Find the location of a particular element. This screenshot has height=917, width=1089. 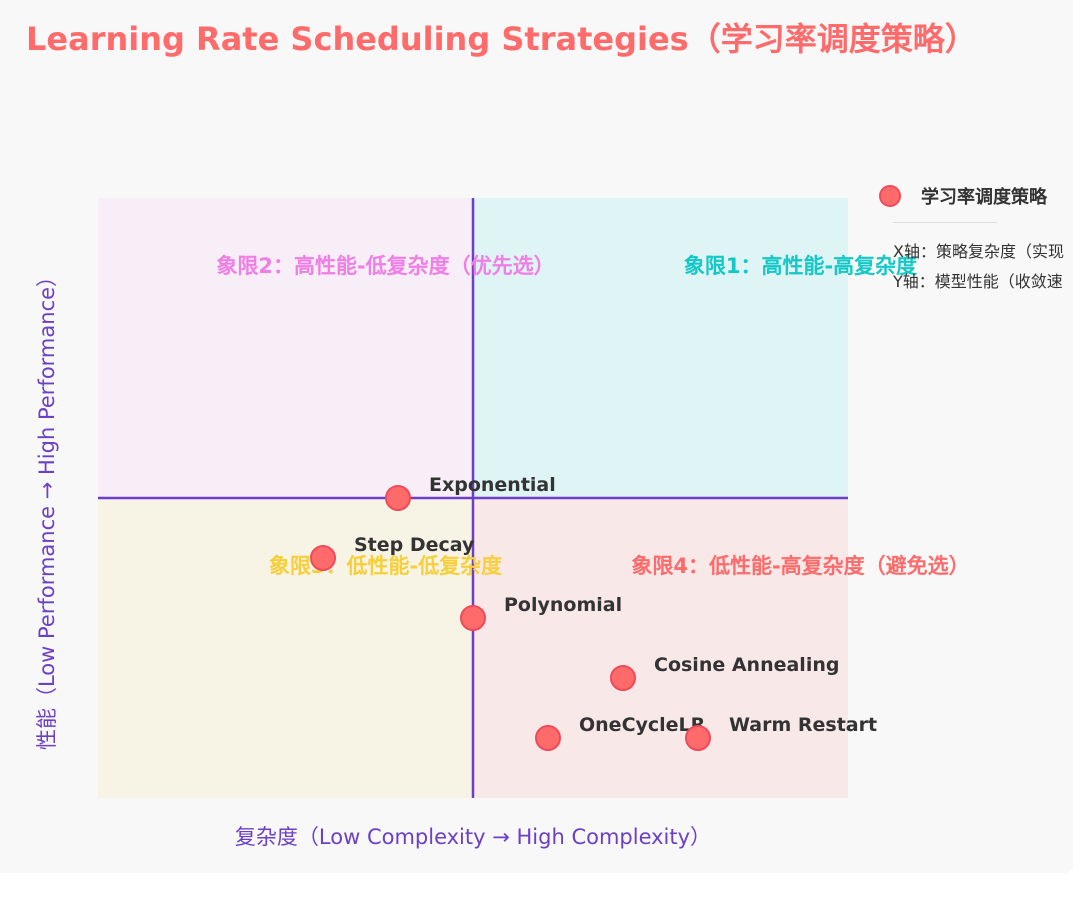

legend-item: 学习率调度策略 is located at coordinates (976, 196).